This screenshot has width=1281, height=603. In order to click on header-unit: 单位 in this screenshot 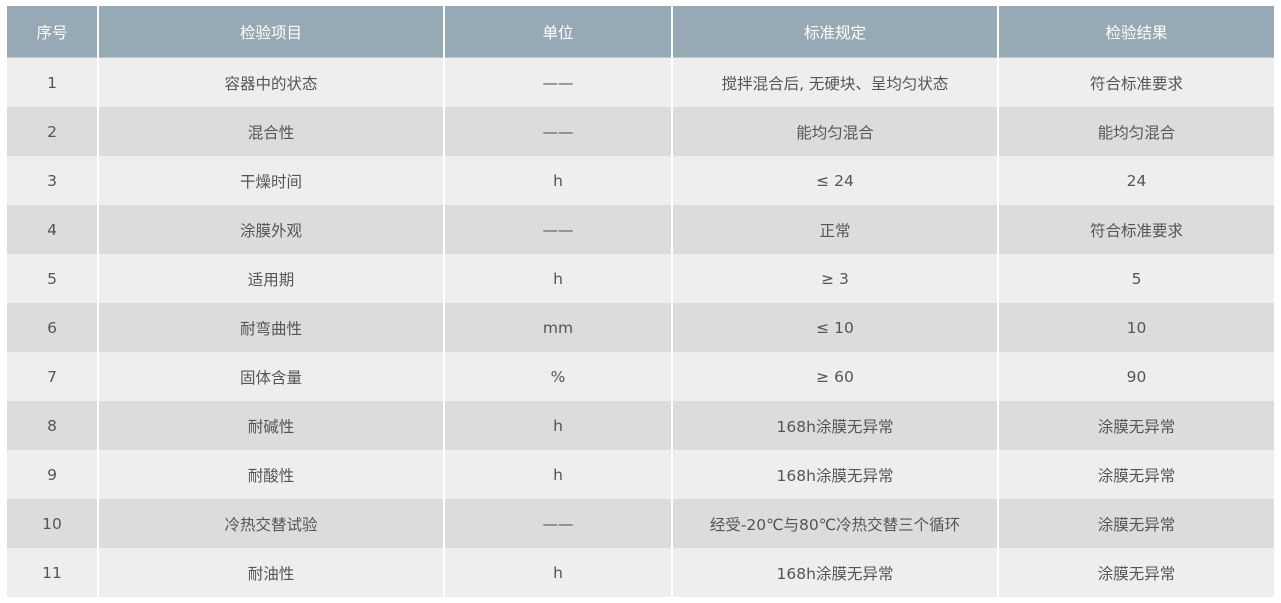, I will do `click(558, 32)`.